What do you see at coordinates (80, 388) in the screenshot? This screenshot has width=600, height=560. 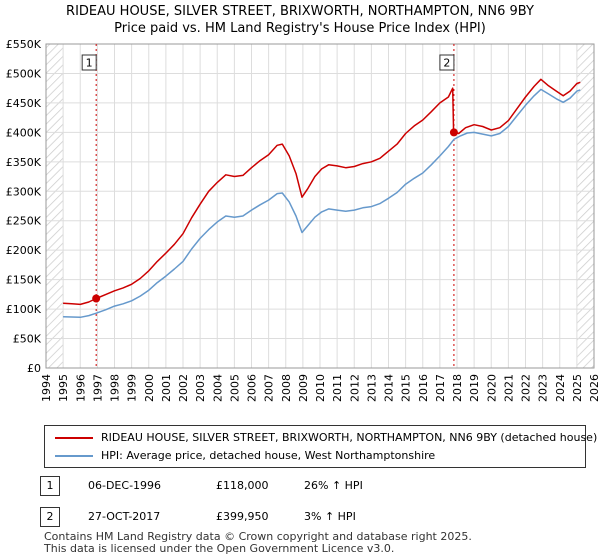 I see `x-tick-label: 1996` at bounding box center [80, 388].